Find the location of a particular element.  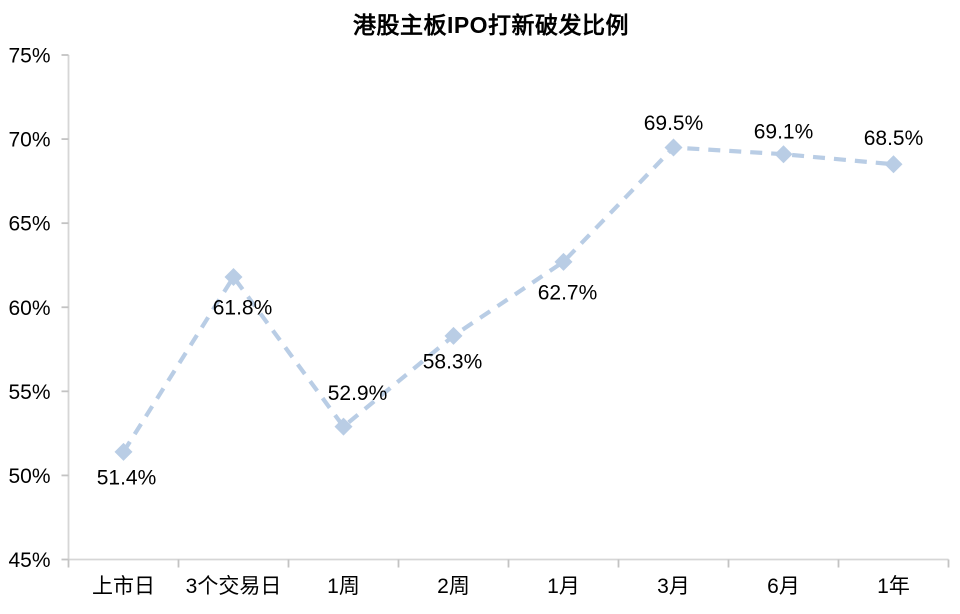

y-tick-label: 55% is located at coordinates (29, 392).